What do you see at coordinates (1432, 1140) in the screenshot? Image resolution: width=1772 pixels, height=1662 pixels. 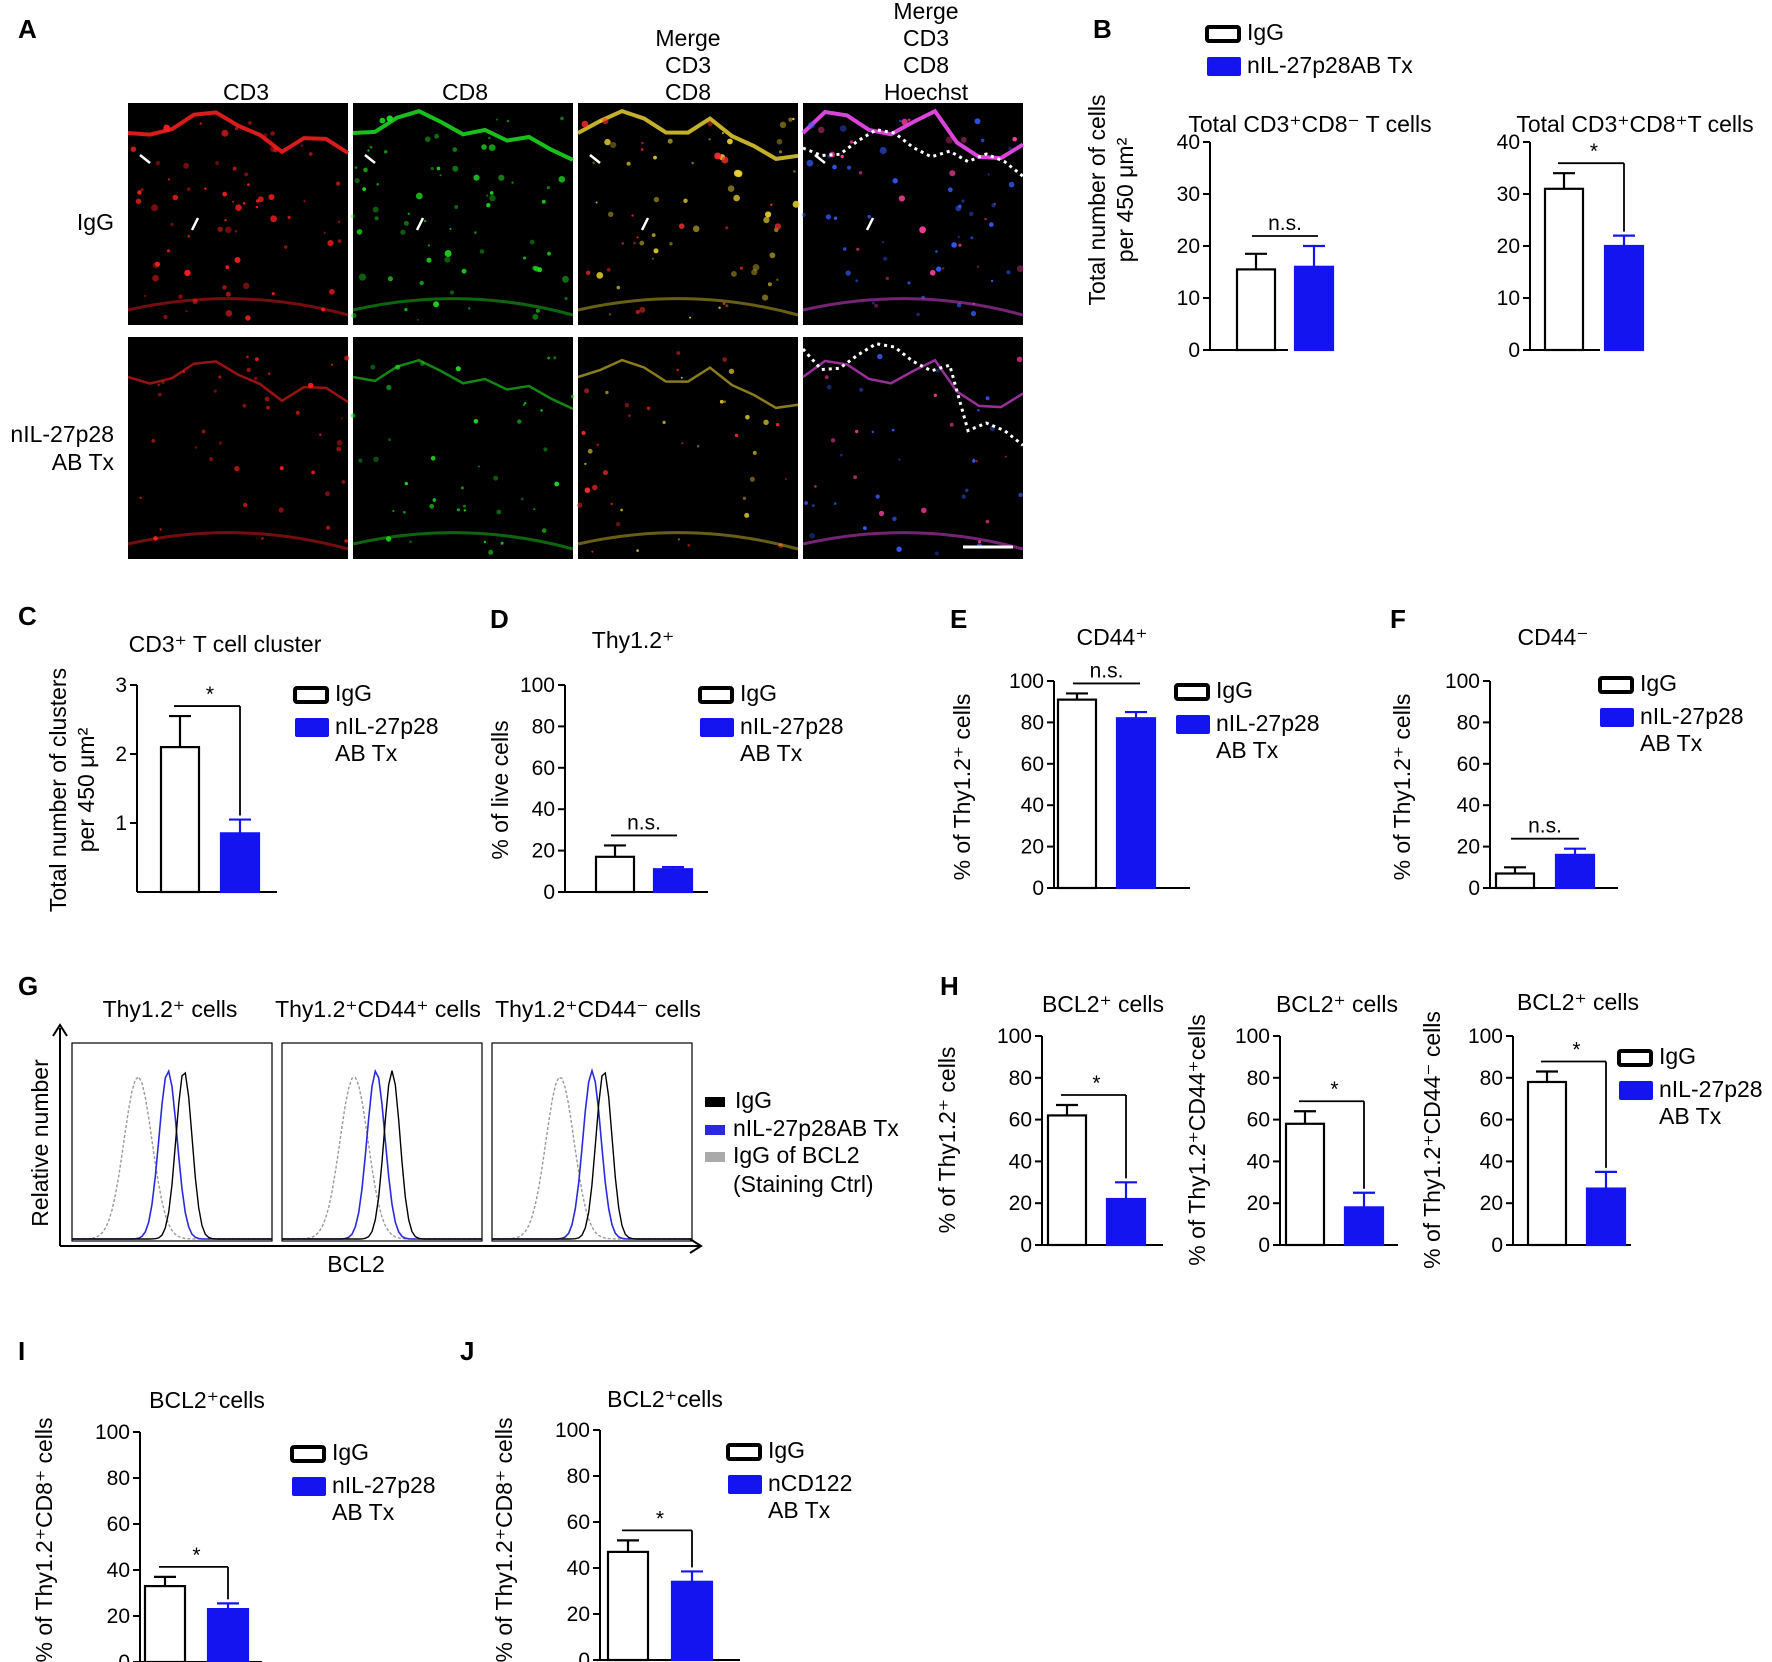 I see `y-axis-label: % of Thy1.2⁺CD44⁻ cells` at bounding box center [1432, 1140].